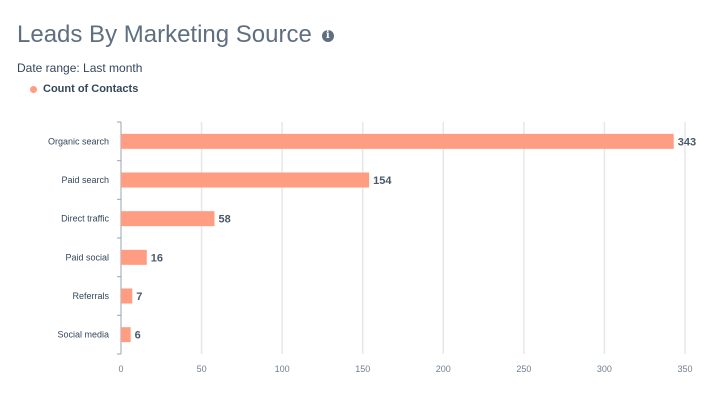  I want to click on chart-legend: Count of Contacts, so click(84, 89).